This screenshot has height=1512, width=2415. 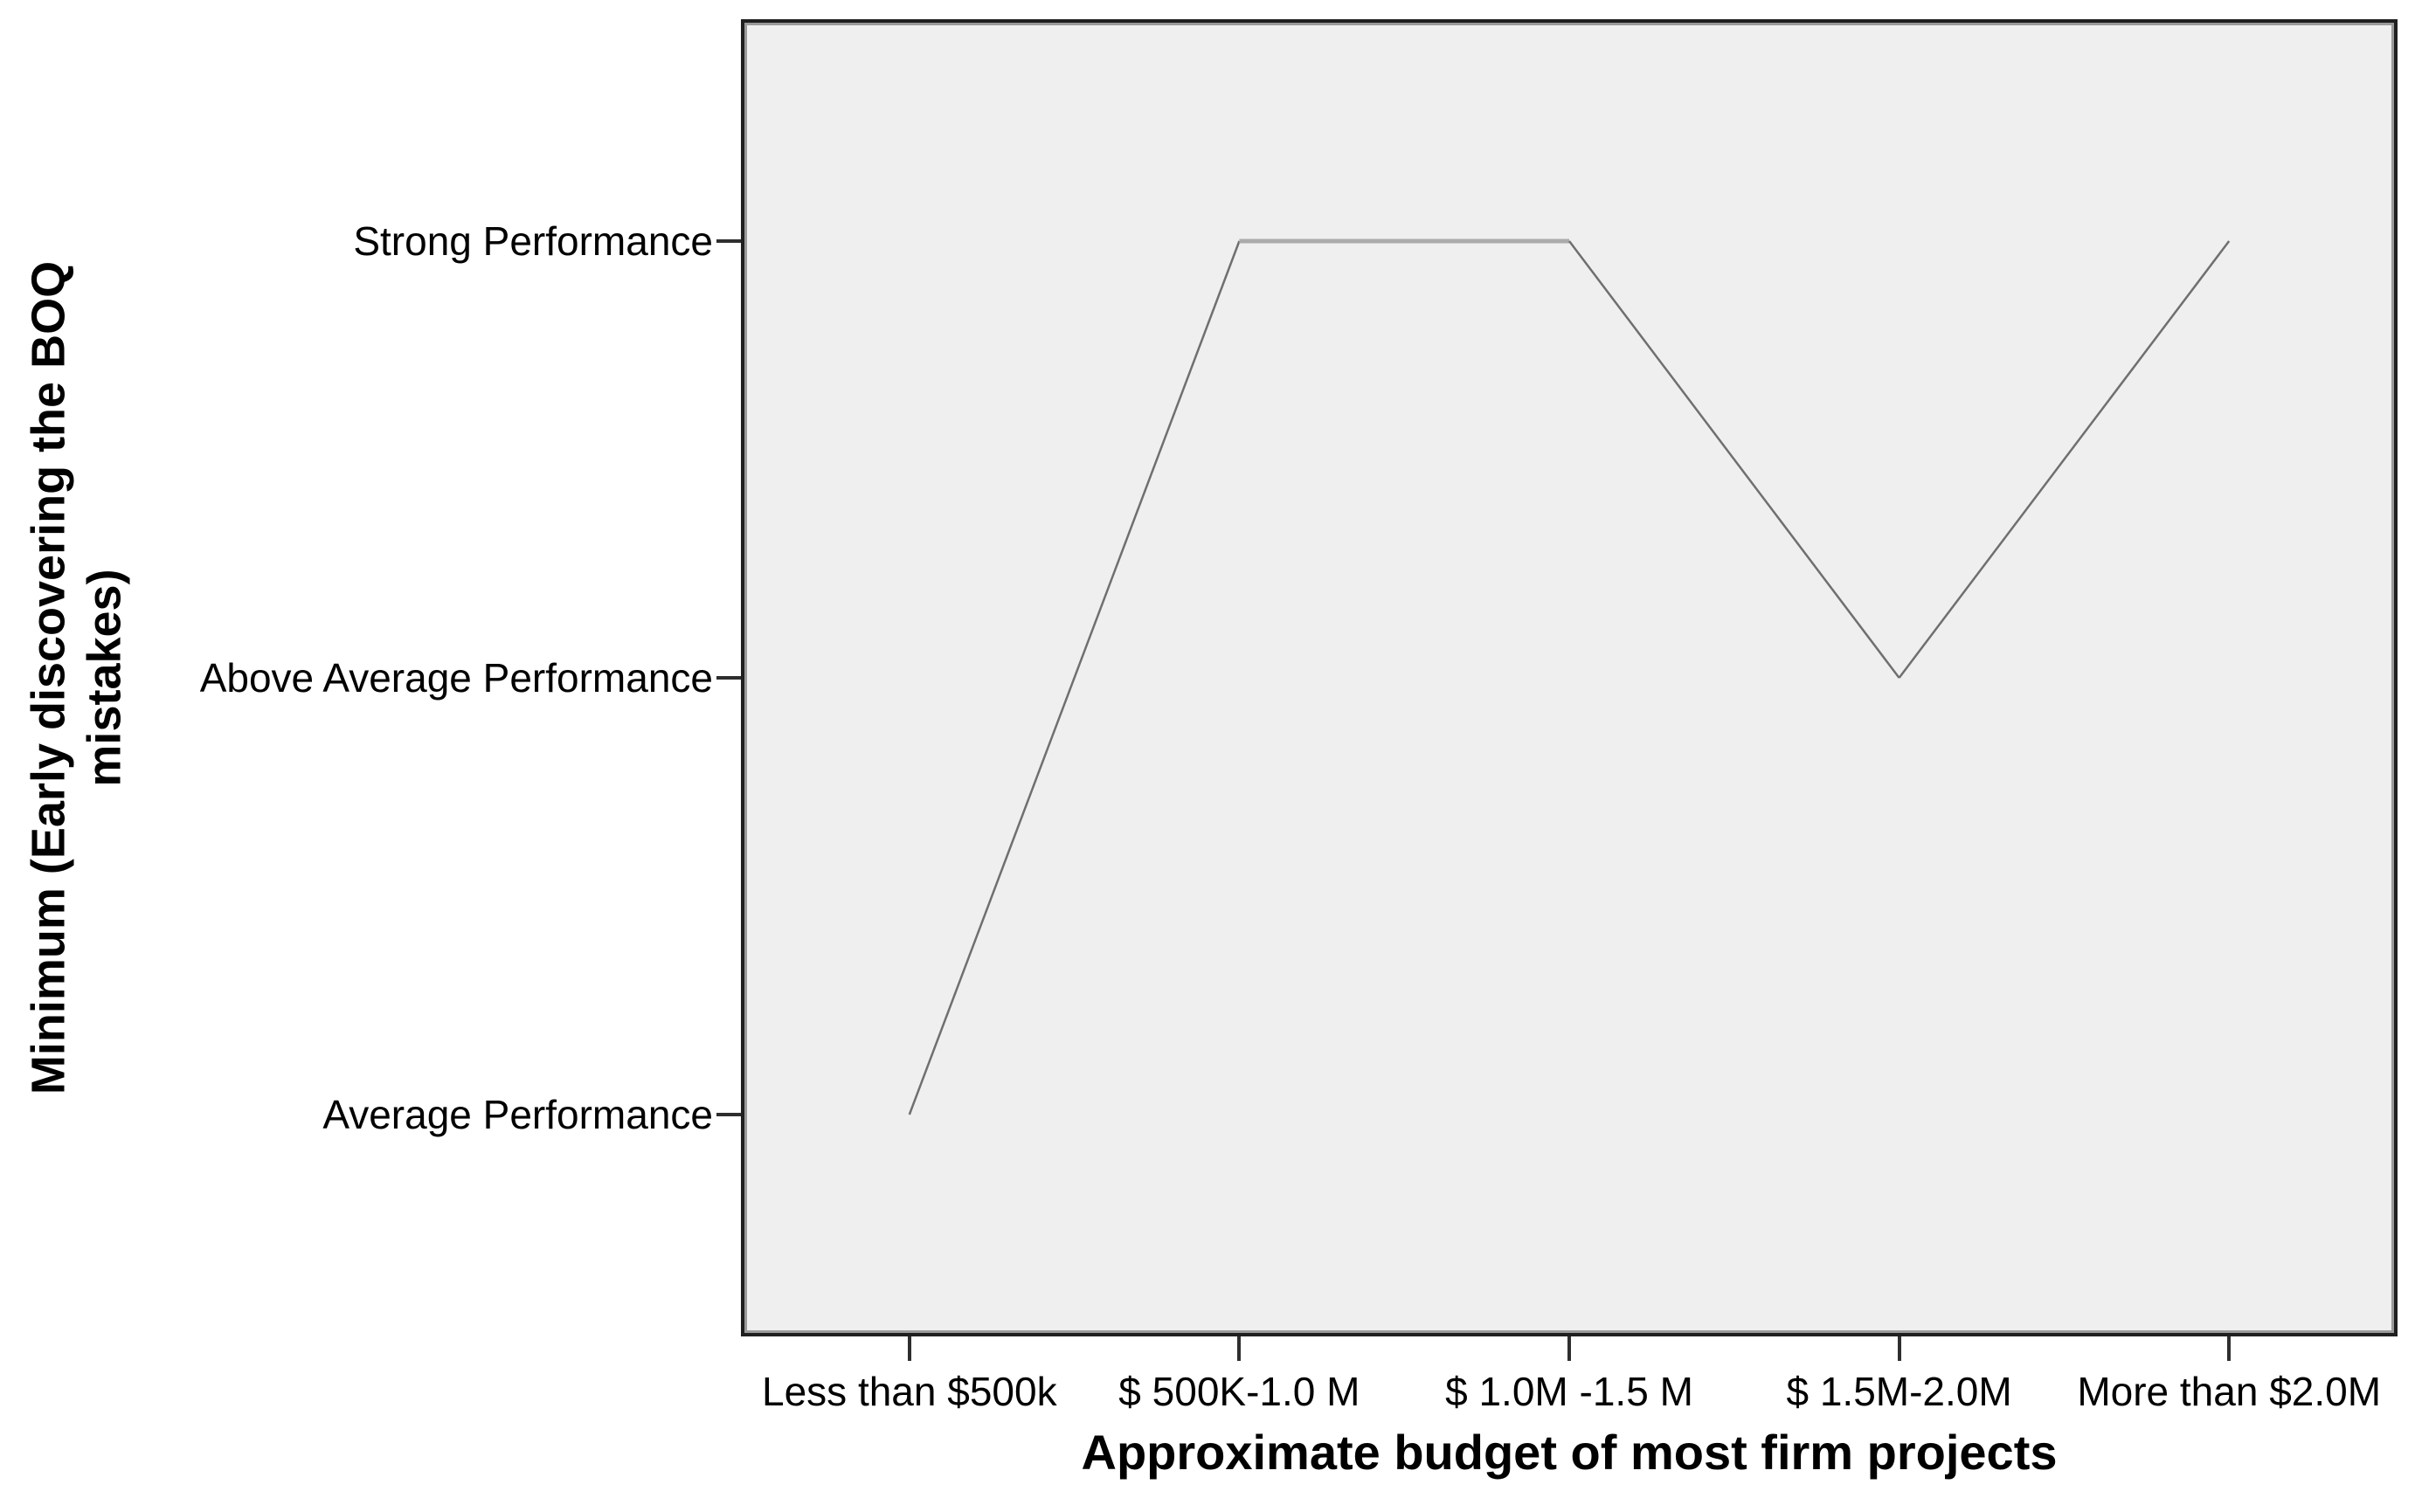 I want to click on x-tick-label: $ 500K-1.0 M, so click(x=1239, y=1391).